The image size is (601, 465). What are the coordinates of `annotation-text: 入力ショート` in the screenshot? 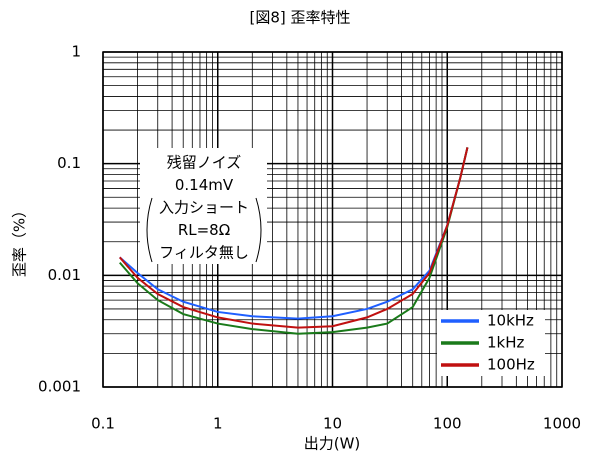 It's located at (204, 208).